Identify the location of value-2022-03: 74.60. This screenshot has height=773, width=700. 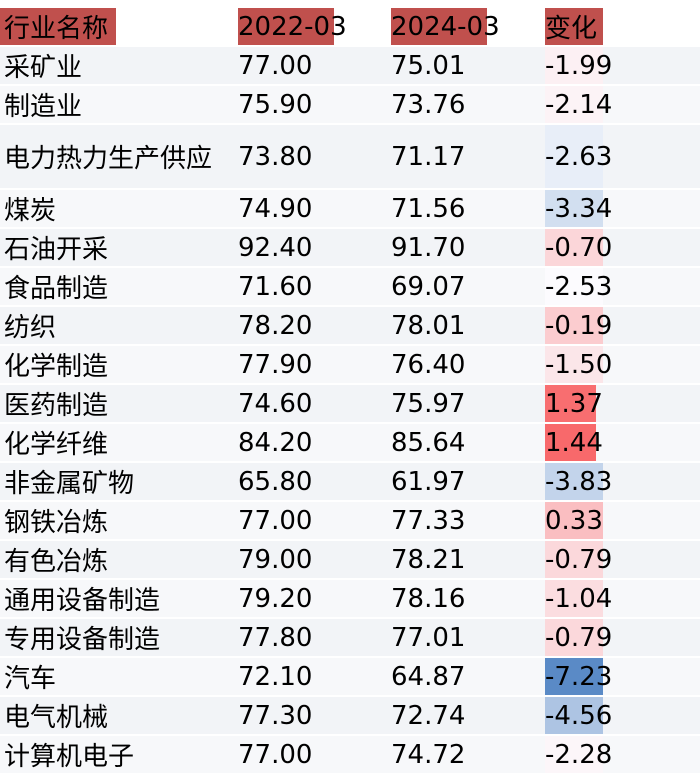
(275, 403).